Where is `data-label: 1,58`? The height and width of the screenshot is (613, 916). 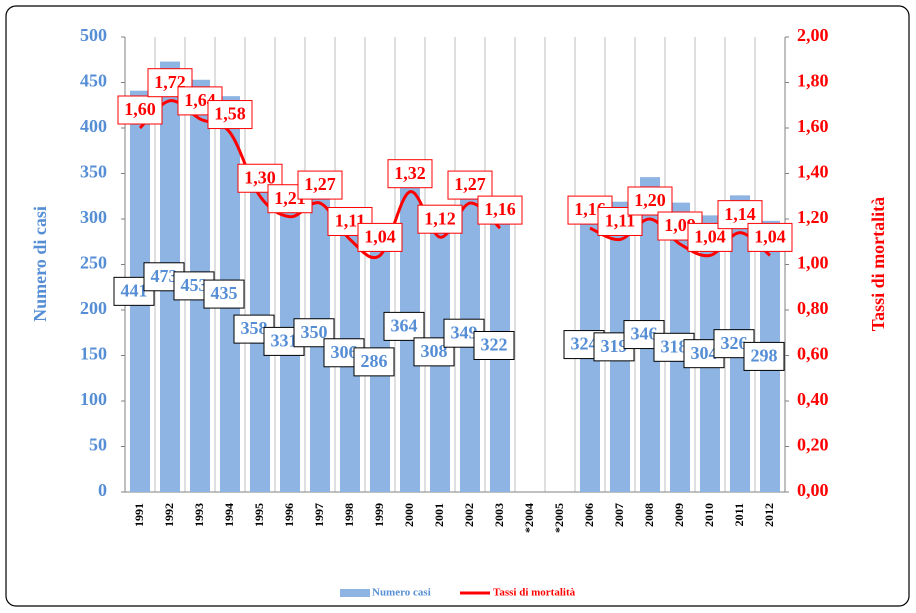
data-label: 1,58 is located at coordinates (230, 114).